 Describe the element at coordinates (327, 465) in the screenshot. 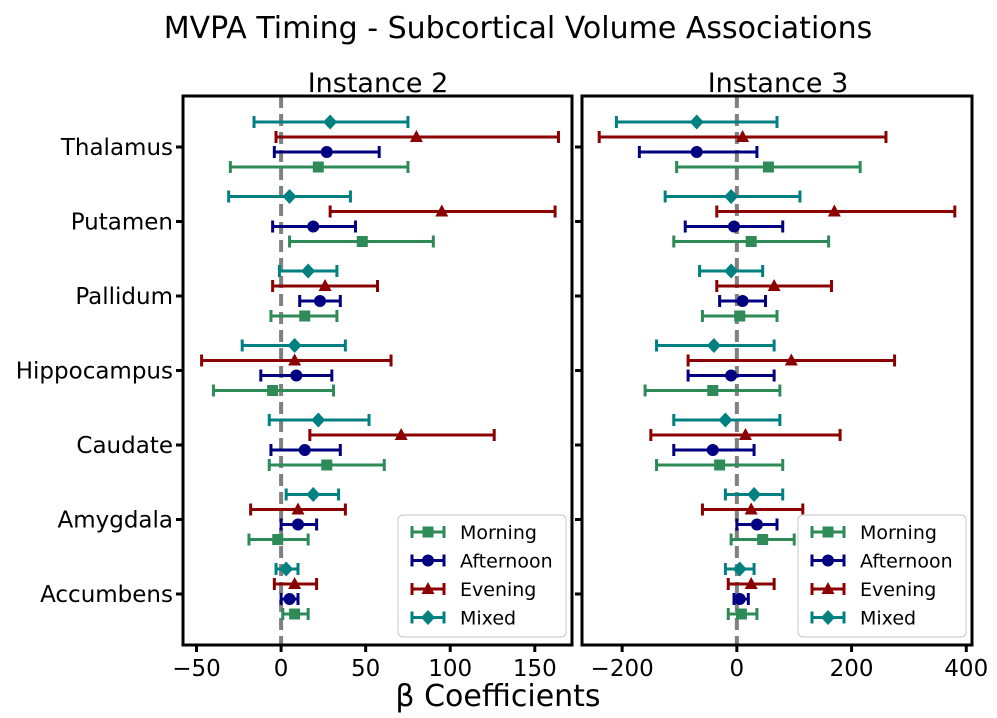

I see `instance-2-morning-caudate-marker` at that location.